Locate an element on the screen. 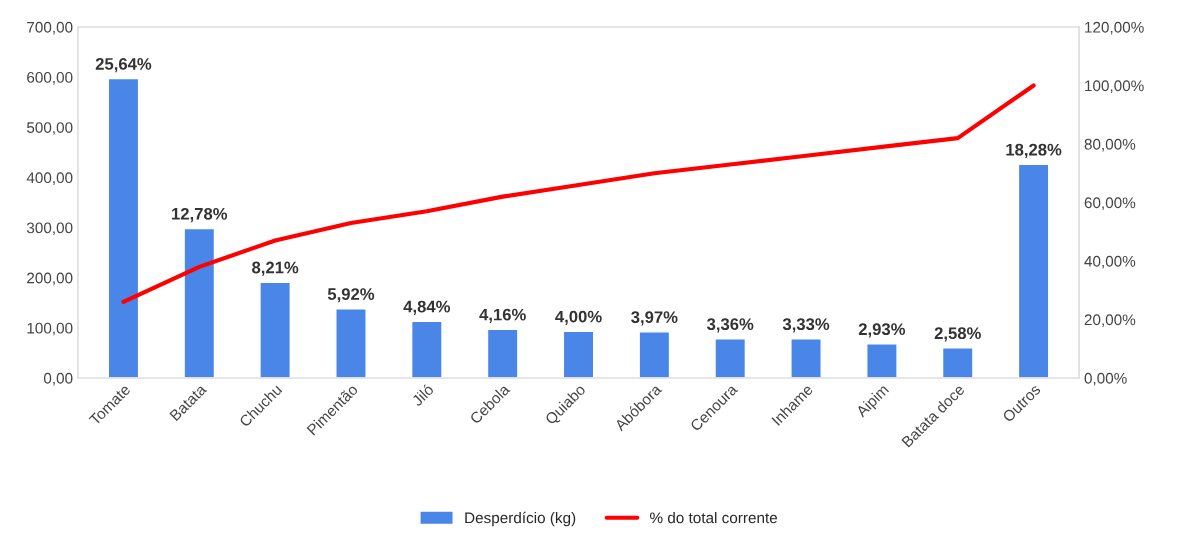  legend-label: Desperdício (kg) is located at coordinates (520, 519).